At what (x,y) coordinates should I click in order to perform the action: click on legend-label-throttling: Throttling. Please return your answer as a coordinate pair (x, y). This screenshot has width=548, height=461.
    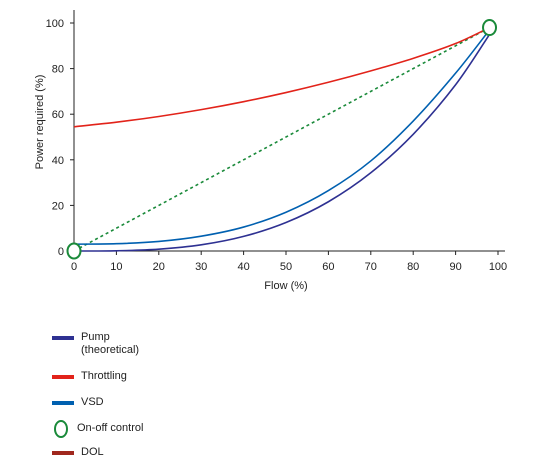
    Looking at the image, I should click on (104, 376).